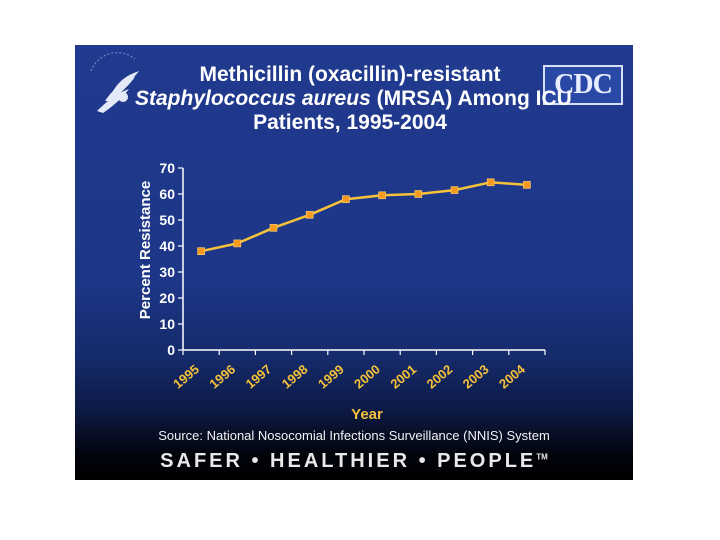  I want to click on y-tick-label: 40, so click(167, 246).